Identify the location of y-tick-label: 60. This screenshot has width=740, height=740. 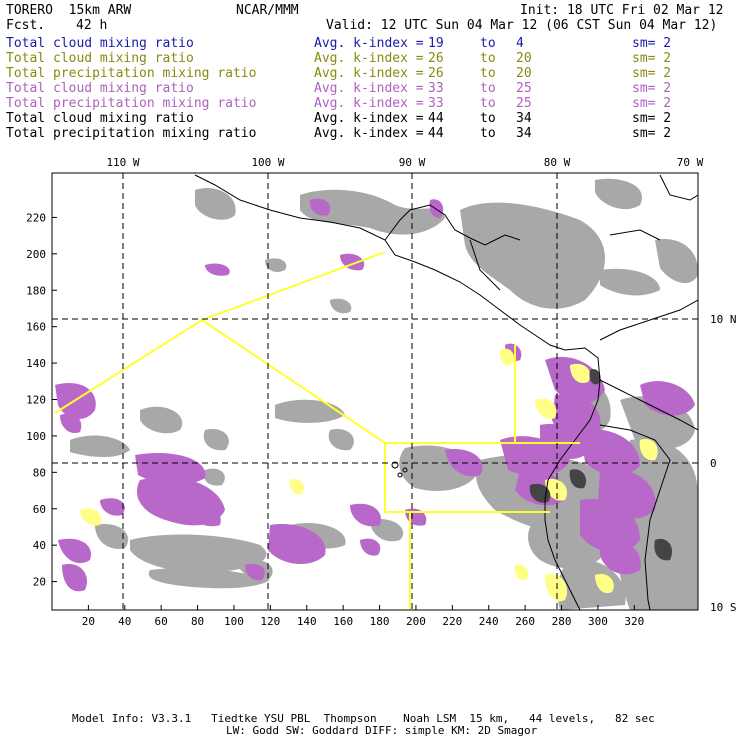
(39, 509).